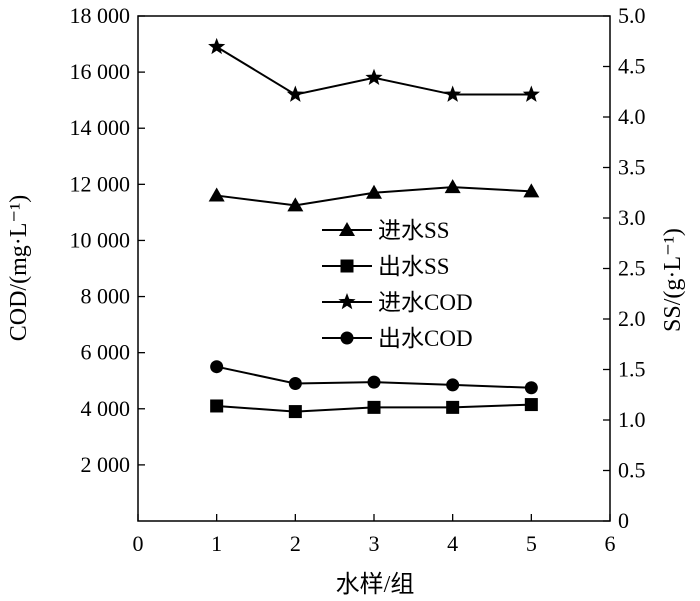 The image size is (700, 601). I want to click on legend-label: 出水COD, so click(425, 338).